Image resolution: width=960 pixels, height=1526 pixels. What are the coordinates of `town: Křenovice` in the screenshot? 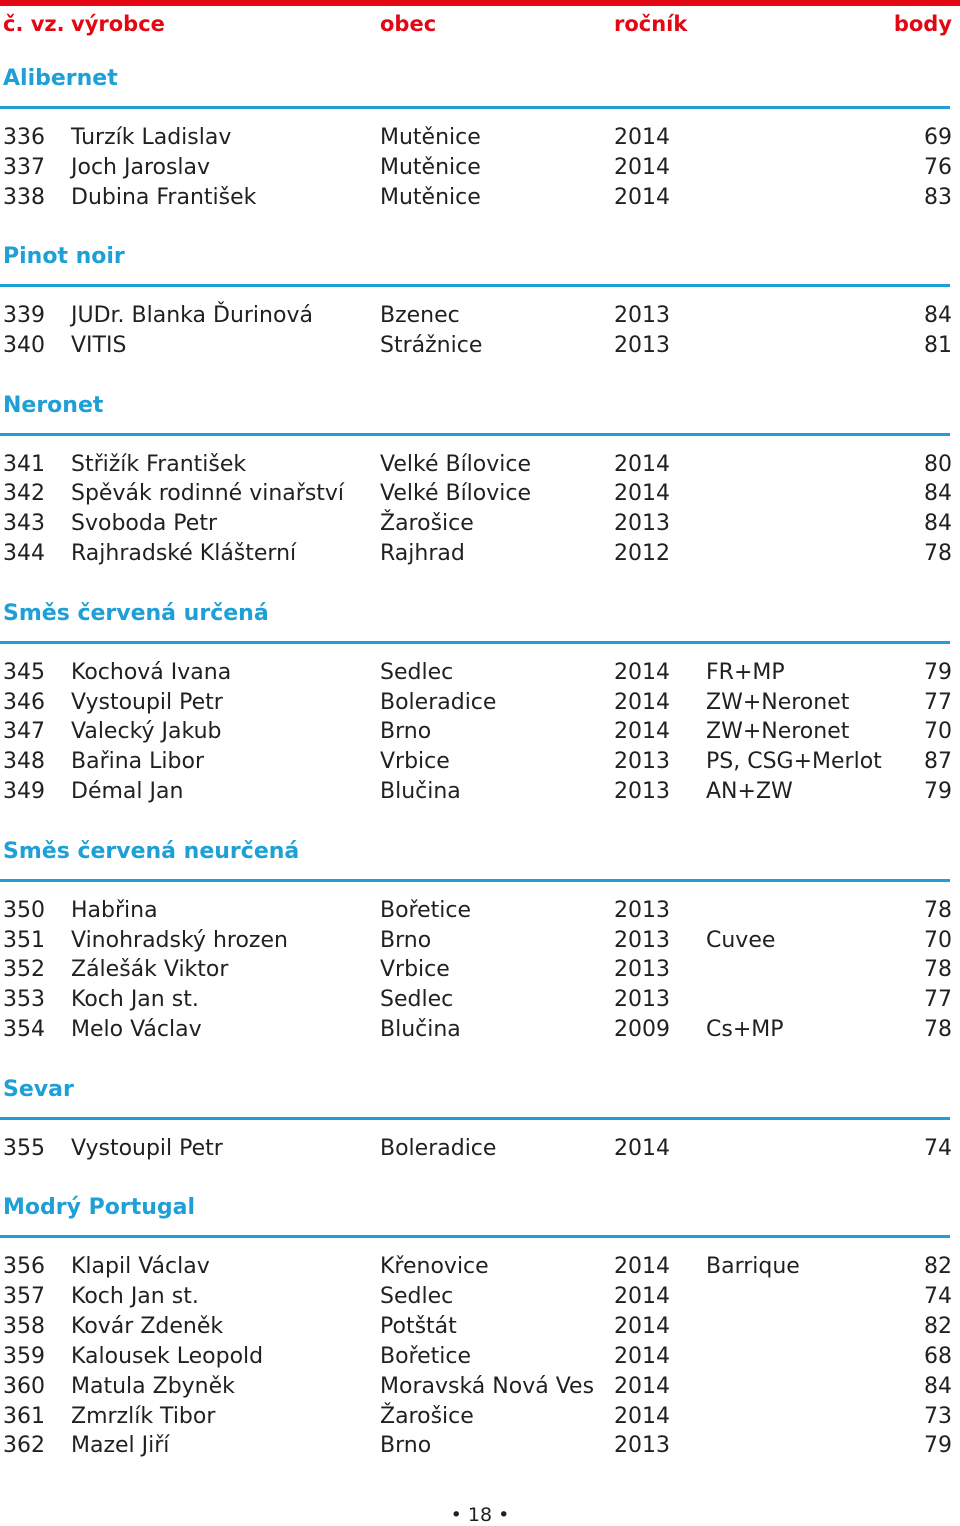 It's located at (434, 1266).